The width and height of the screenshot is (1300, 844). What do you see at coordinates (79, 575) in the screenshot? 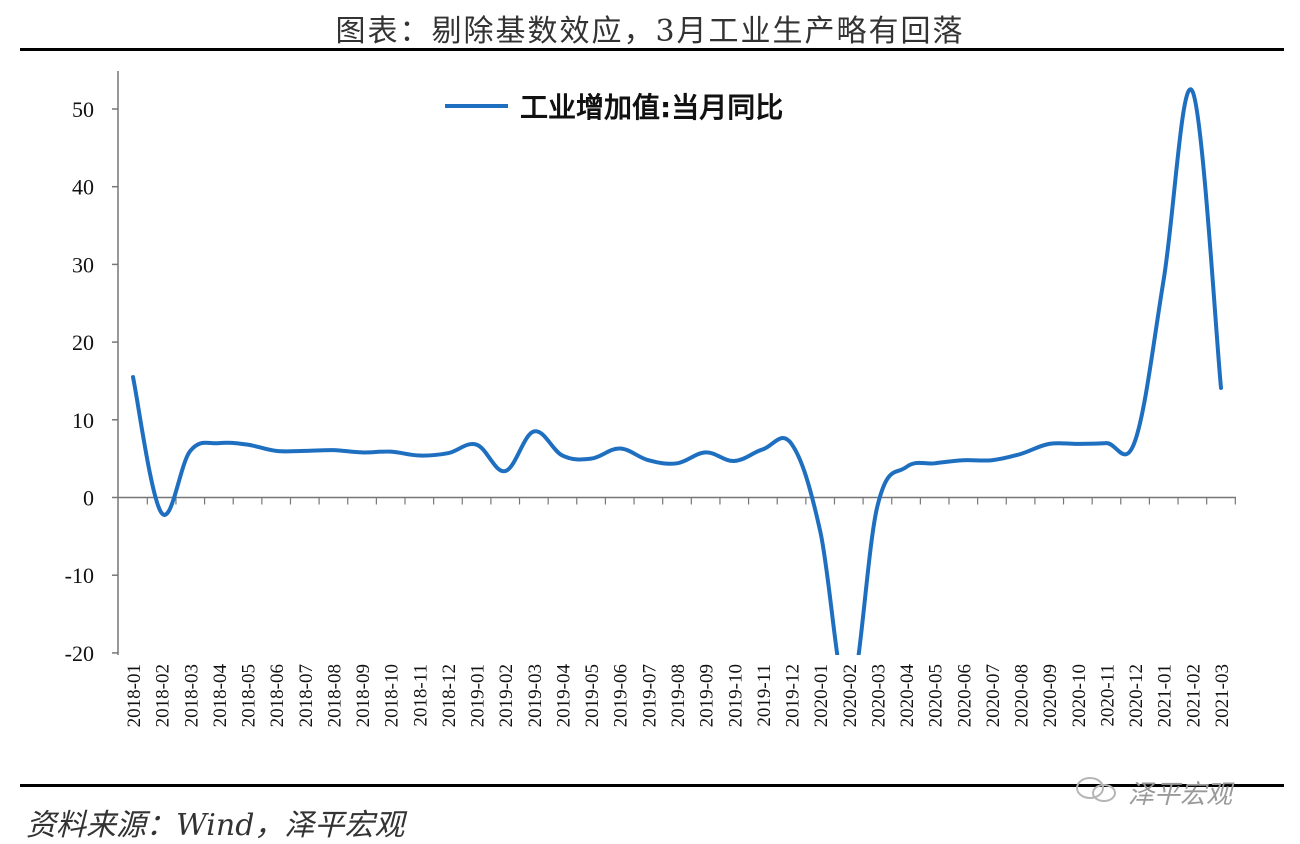
I see `y-tick-label: -10` at bounding box center [79, 575].